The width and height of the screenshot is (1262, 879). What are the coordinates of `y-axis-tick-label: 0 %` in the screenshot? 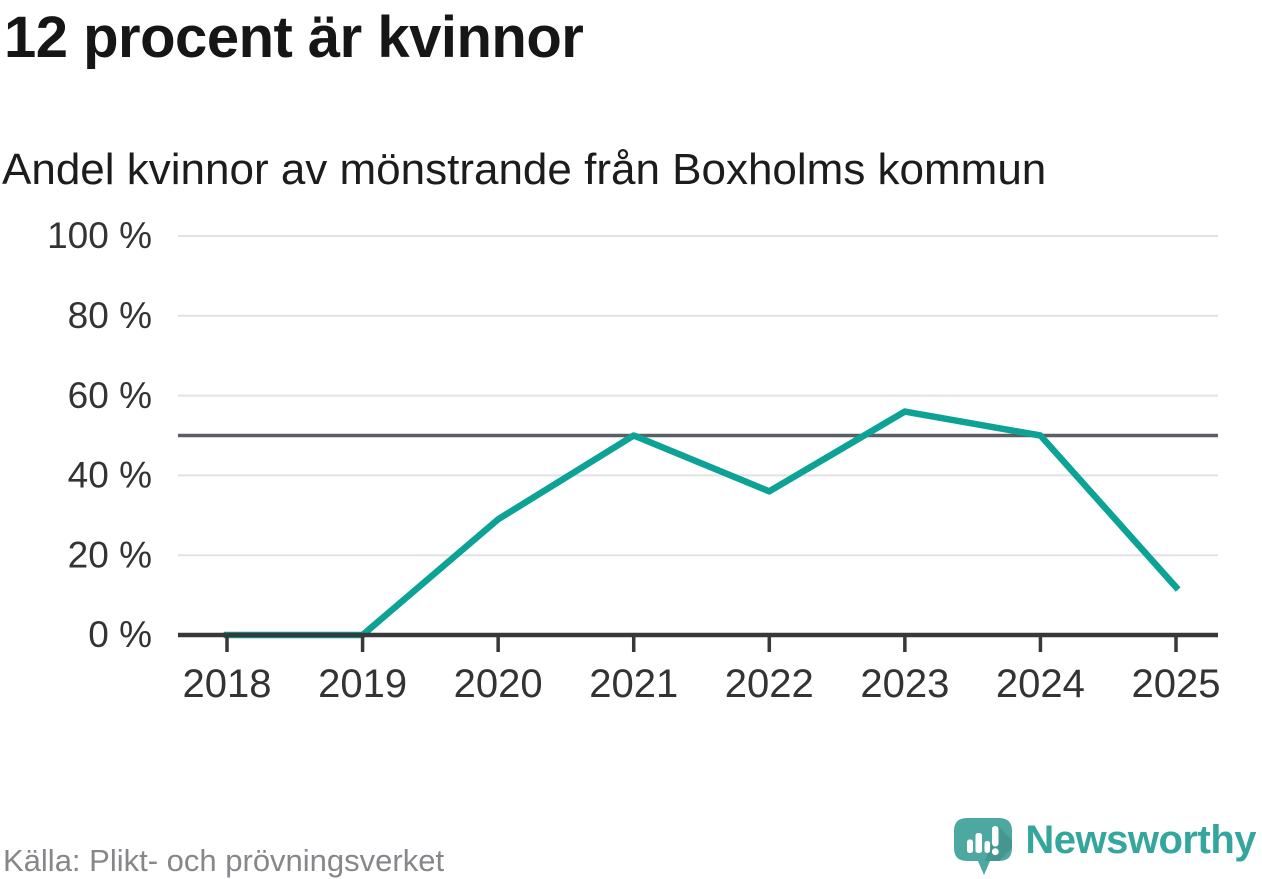 It's located at (120, 634).